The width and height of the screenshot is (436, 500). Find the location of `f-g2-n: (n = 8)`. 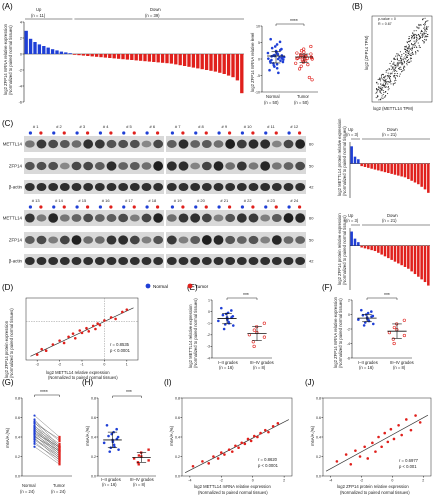

f-g2-n: (n = 8) is located at coordinates (399, 367).